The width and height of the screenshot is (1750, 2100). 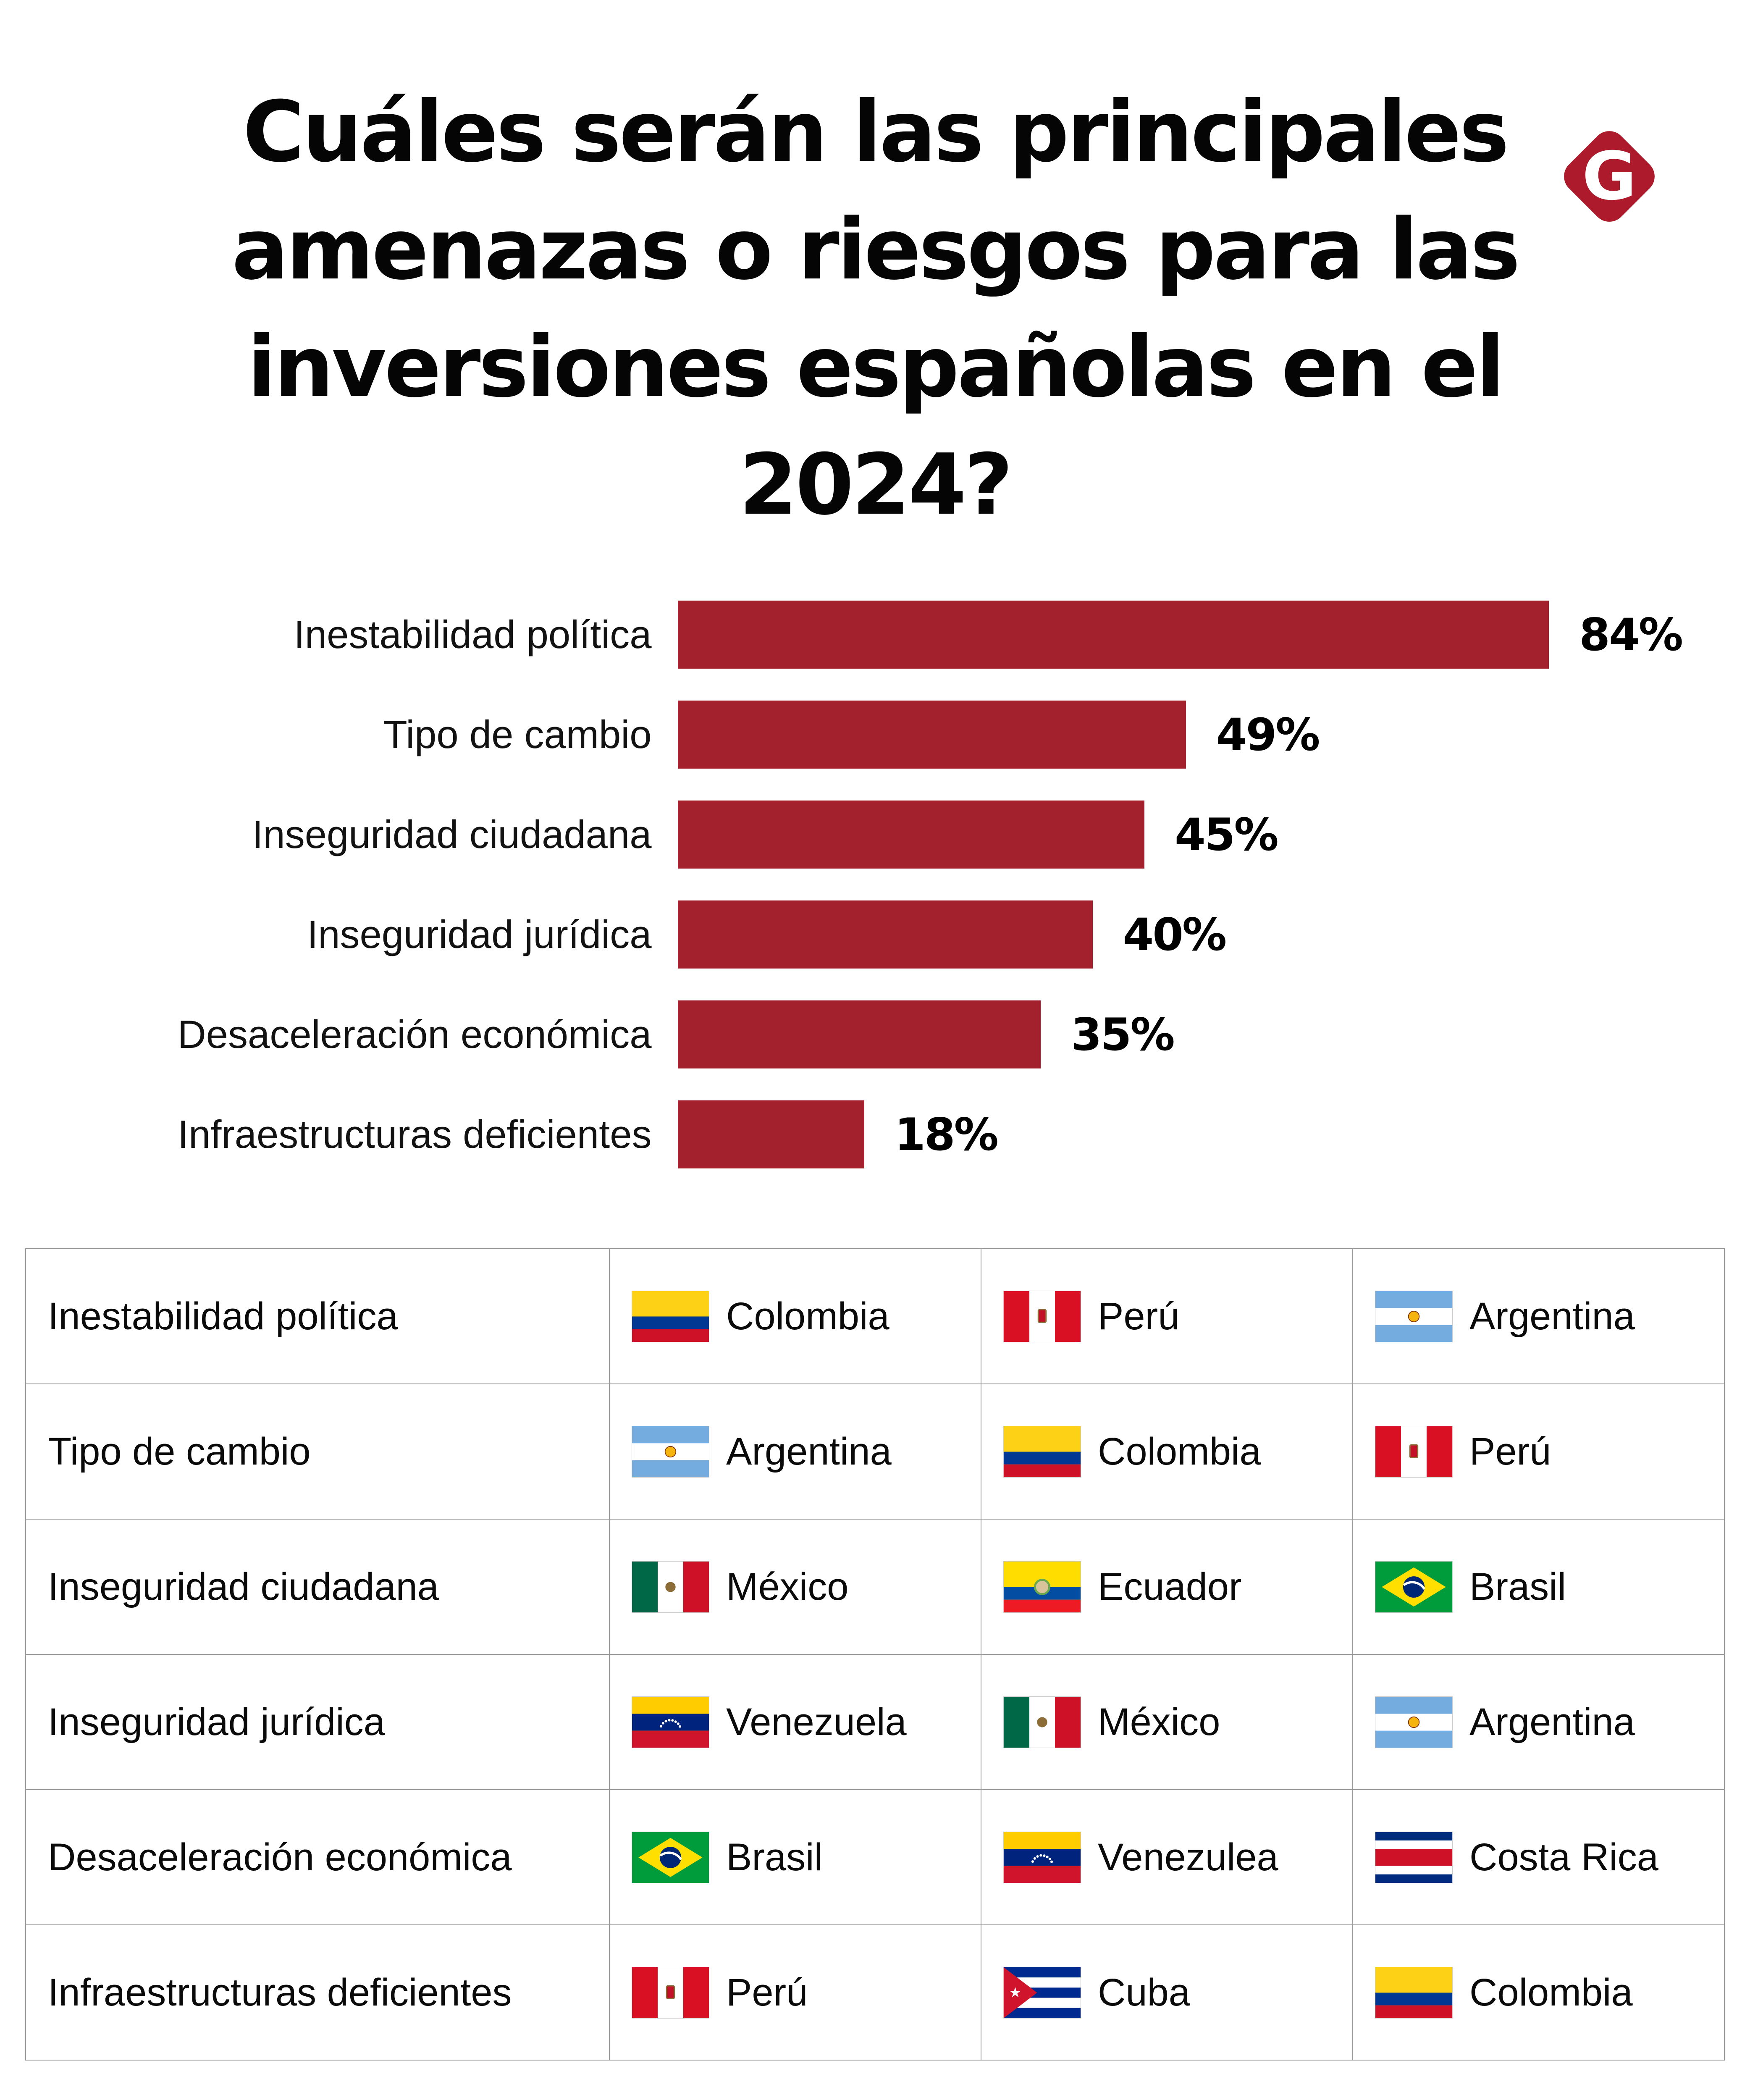 I want to click on bar-value: 84%, so click(x=1631, y=635).